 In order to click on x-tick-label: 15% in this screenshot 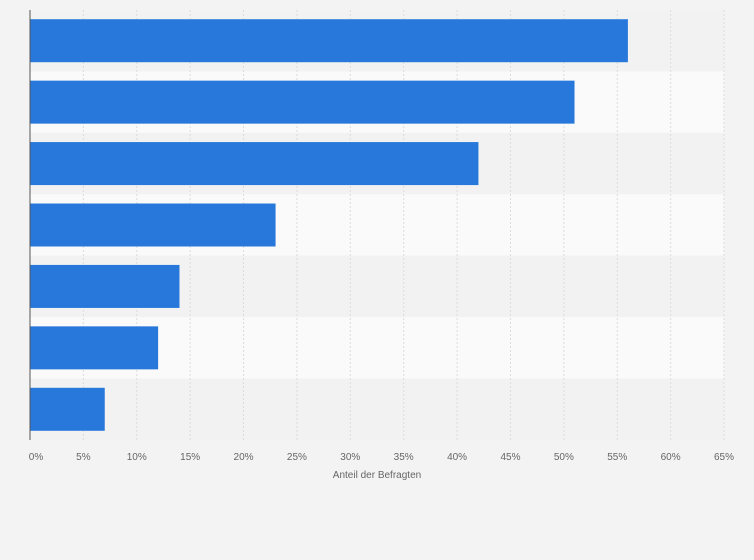, I will do `click(190, 457)`.